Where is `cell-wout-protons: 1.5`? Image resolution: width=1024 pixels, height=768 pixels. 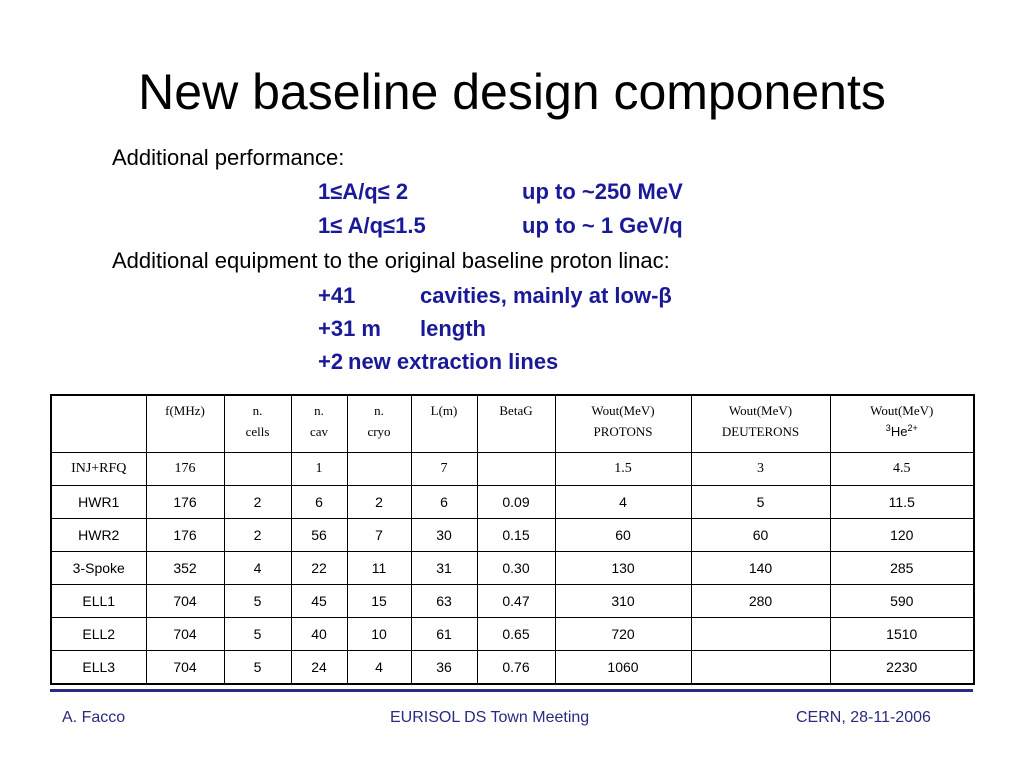
cell-wout-protons: 1.5 is located at coordinates (623, 469).